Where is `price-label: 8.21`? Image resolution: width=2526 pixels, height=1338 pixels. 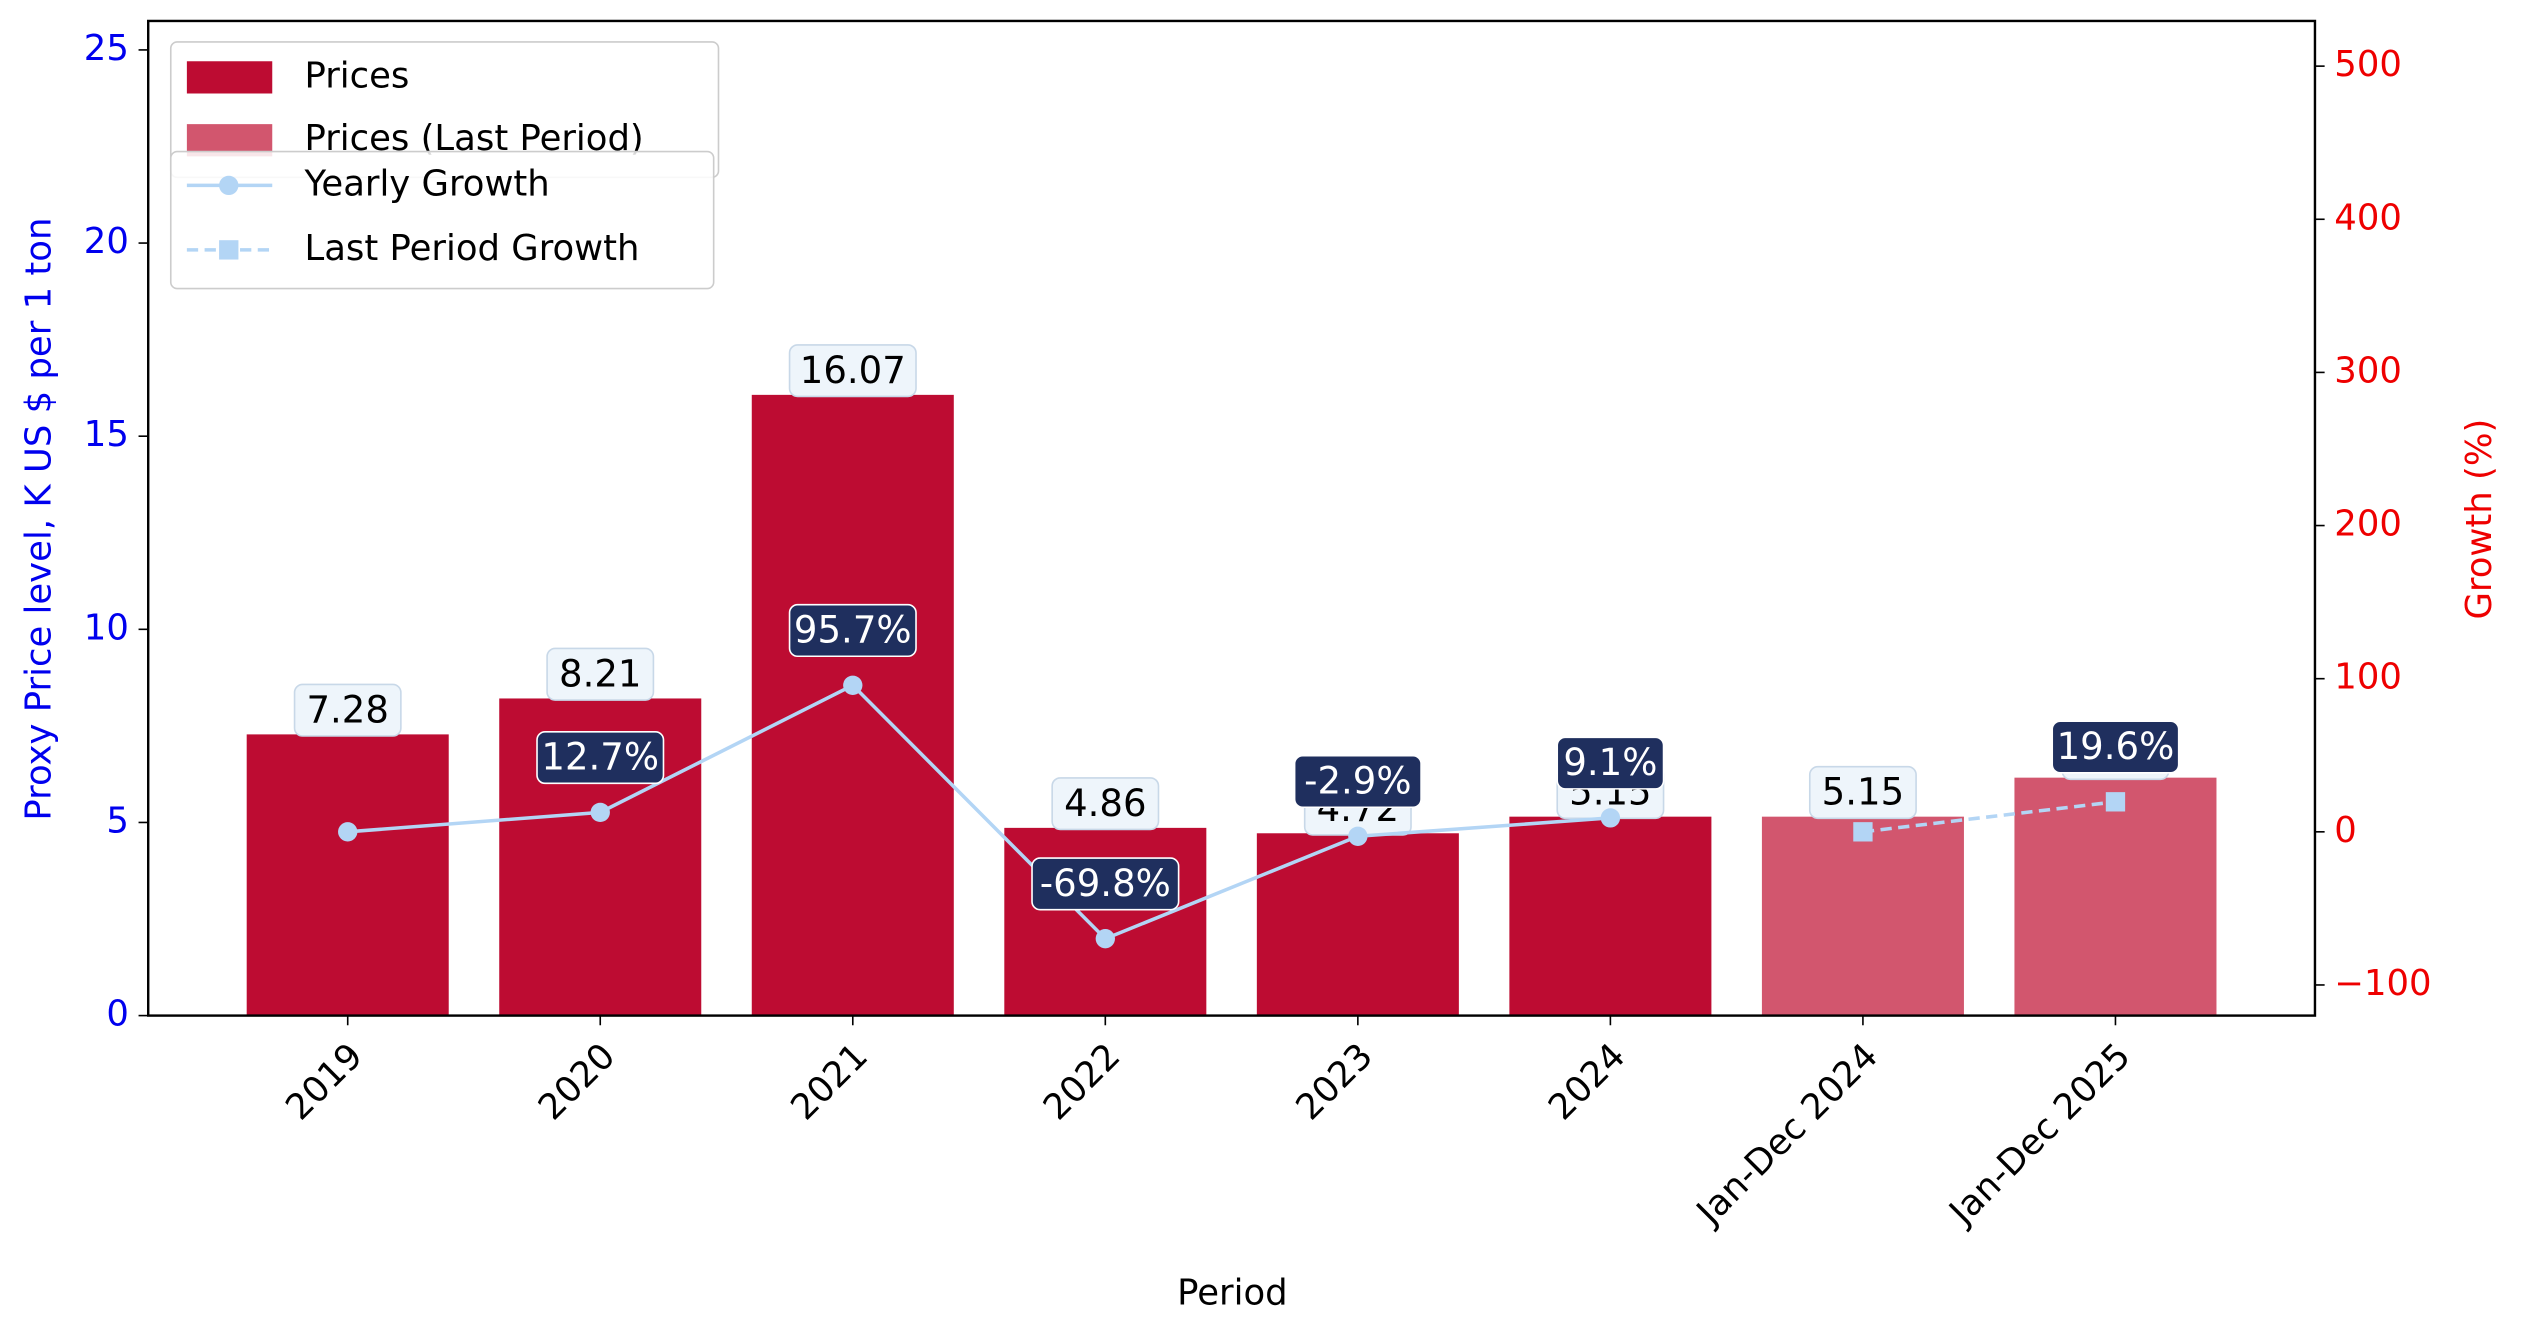 price-label: 8.21 is located at coordinates (600, 673).